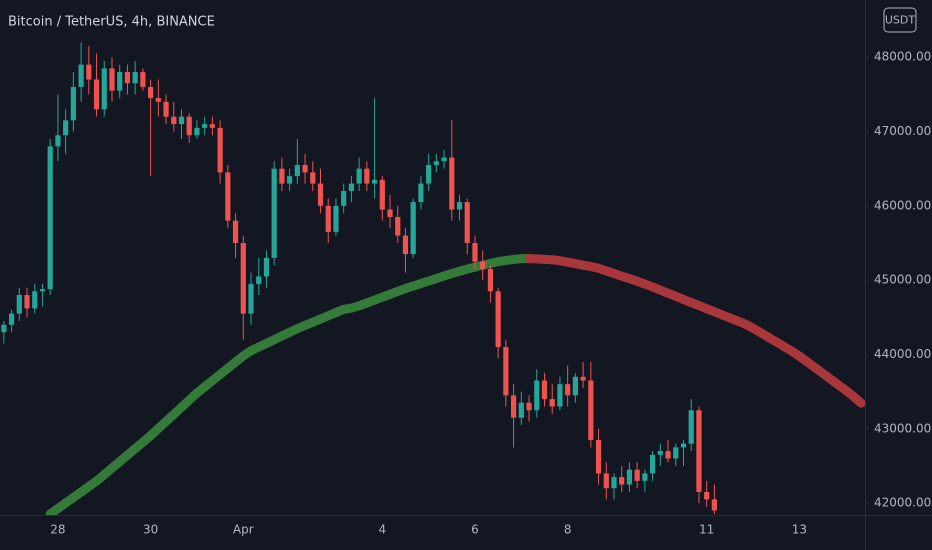 The image size is (932, 550). I want to click on chart-title: Bitcoin / TetherUS, 4h, BINANCE, so click(111, 22).